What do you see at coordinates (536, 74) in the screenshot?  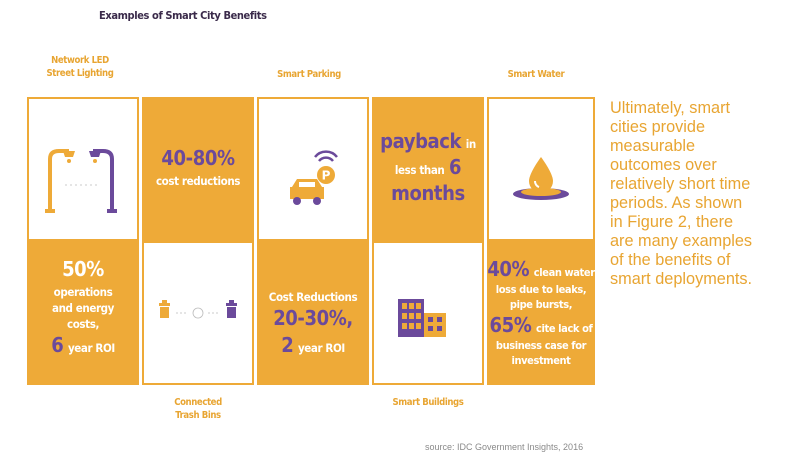 I see `label-smart-water: Smart Water` at bounding box center [536, 74].